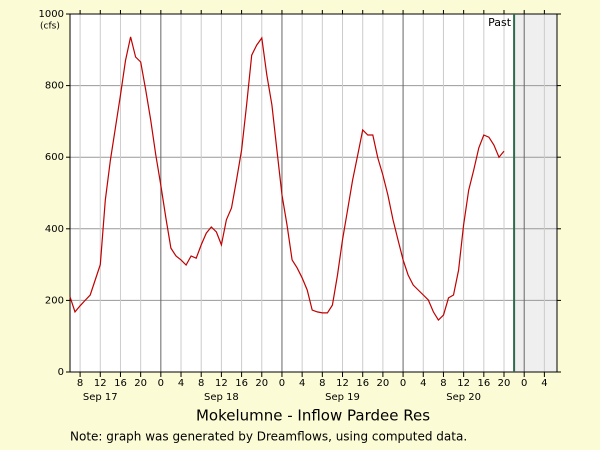 The height and width of the screenshot is (450, 600). I want to click on y-tick-label: 1000, so click(51, 14).